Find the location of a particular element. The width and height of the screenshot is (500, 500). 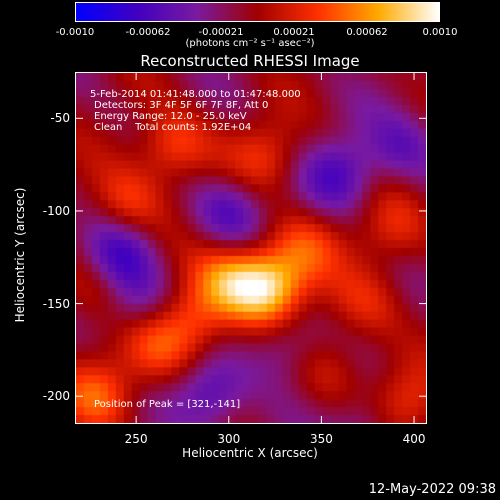

peak-position-text: Position of Peak = [321,-141] is located at coordinates (167, 404).